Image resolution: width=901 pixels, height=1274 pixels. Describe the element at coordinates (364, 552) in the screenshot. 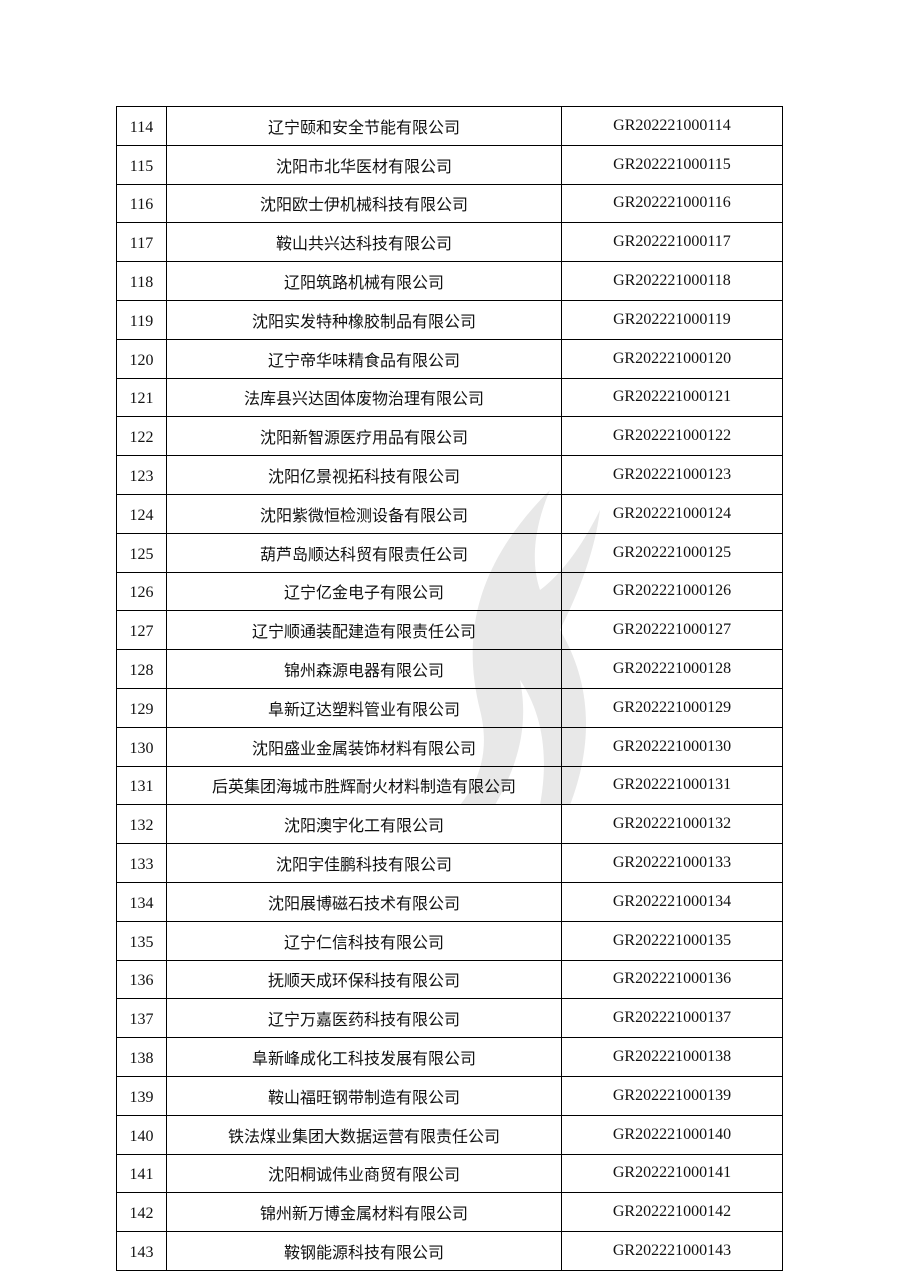

I see `company-name: 葫芦岛顺达科贸有限责任公司` at that location.